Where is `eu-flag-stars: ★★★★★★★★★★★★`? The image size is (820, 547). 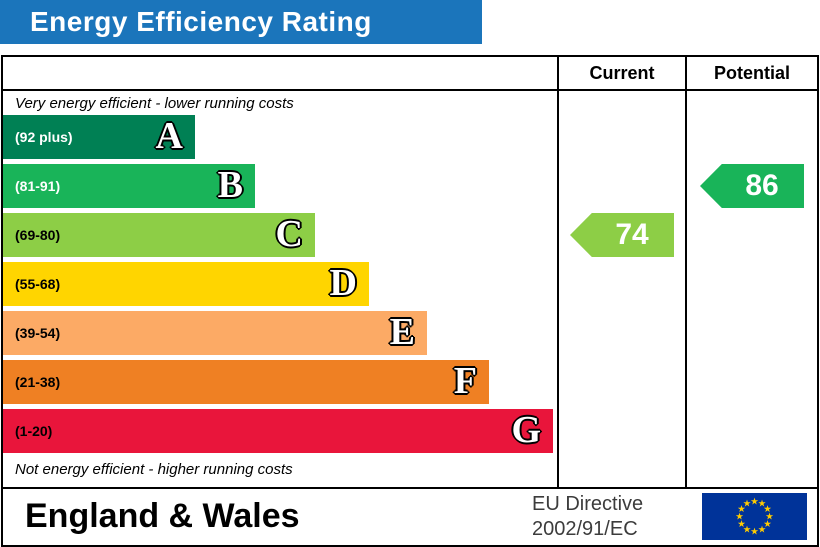
eu-flag-stars: ★★★★★★★★★★★★ is located at coordinates (754, 517).